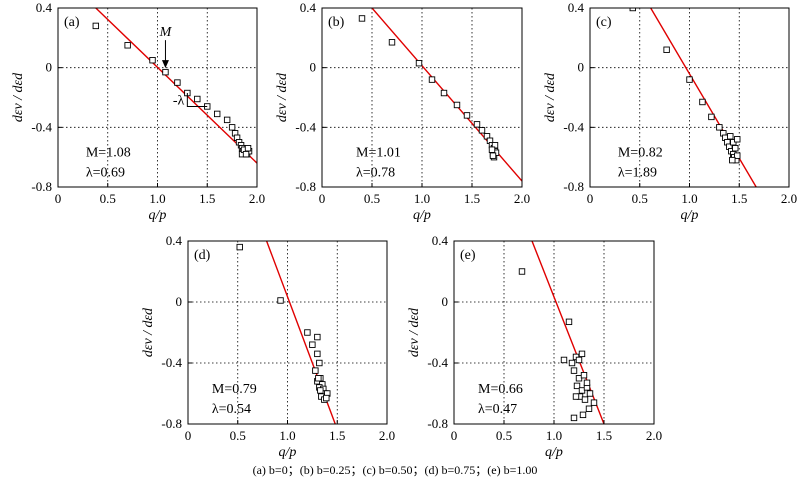 Image resolution: width=800 pixels, height=483 pixels. Describe the element at coordinates (166, 32) in the screenshot. I see `arrow-label: M` at that location.